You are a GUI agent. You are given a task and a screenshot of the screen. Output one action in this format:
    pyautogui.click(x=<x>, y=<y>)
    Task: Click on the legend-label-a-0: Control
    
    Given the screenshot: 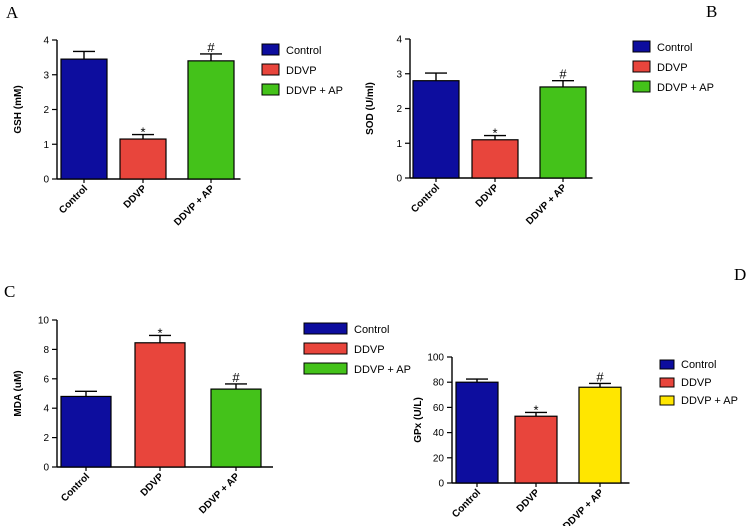 What is the action you would take?
    pyautogui.click(x=303, y=51)
    